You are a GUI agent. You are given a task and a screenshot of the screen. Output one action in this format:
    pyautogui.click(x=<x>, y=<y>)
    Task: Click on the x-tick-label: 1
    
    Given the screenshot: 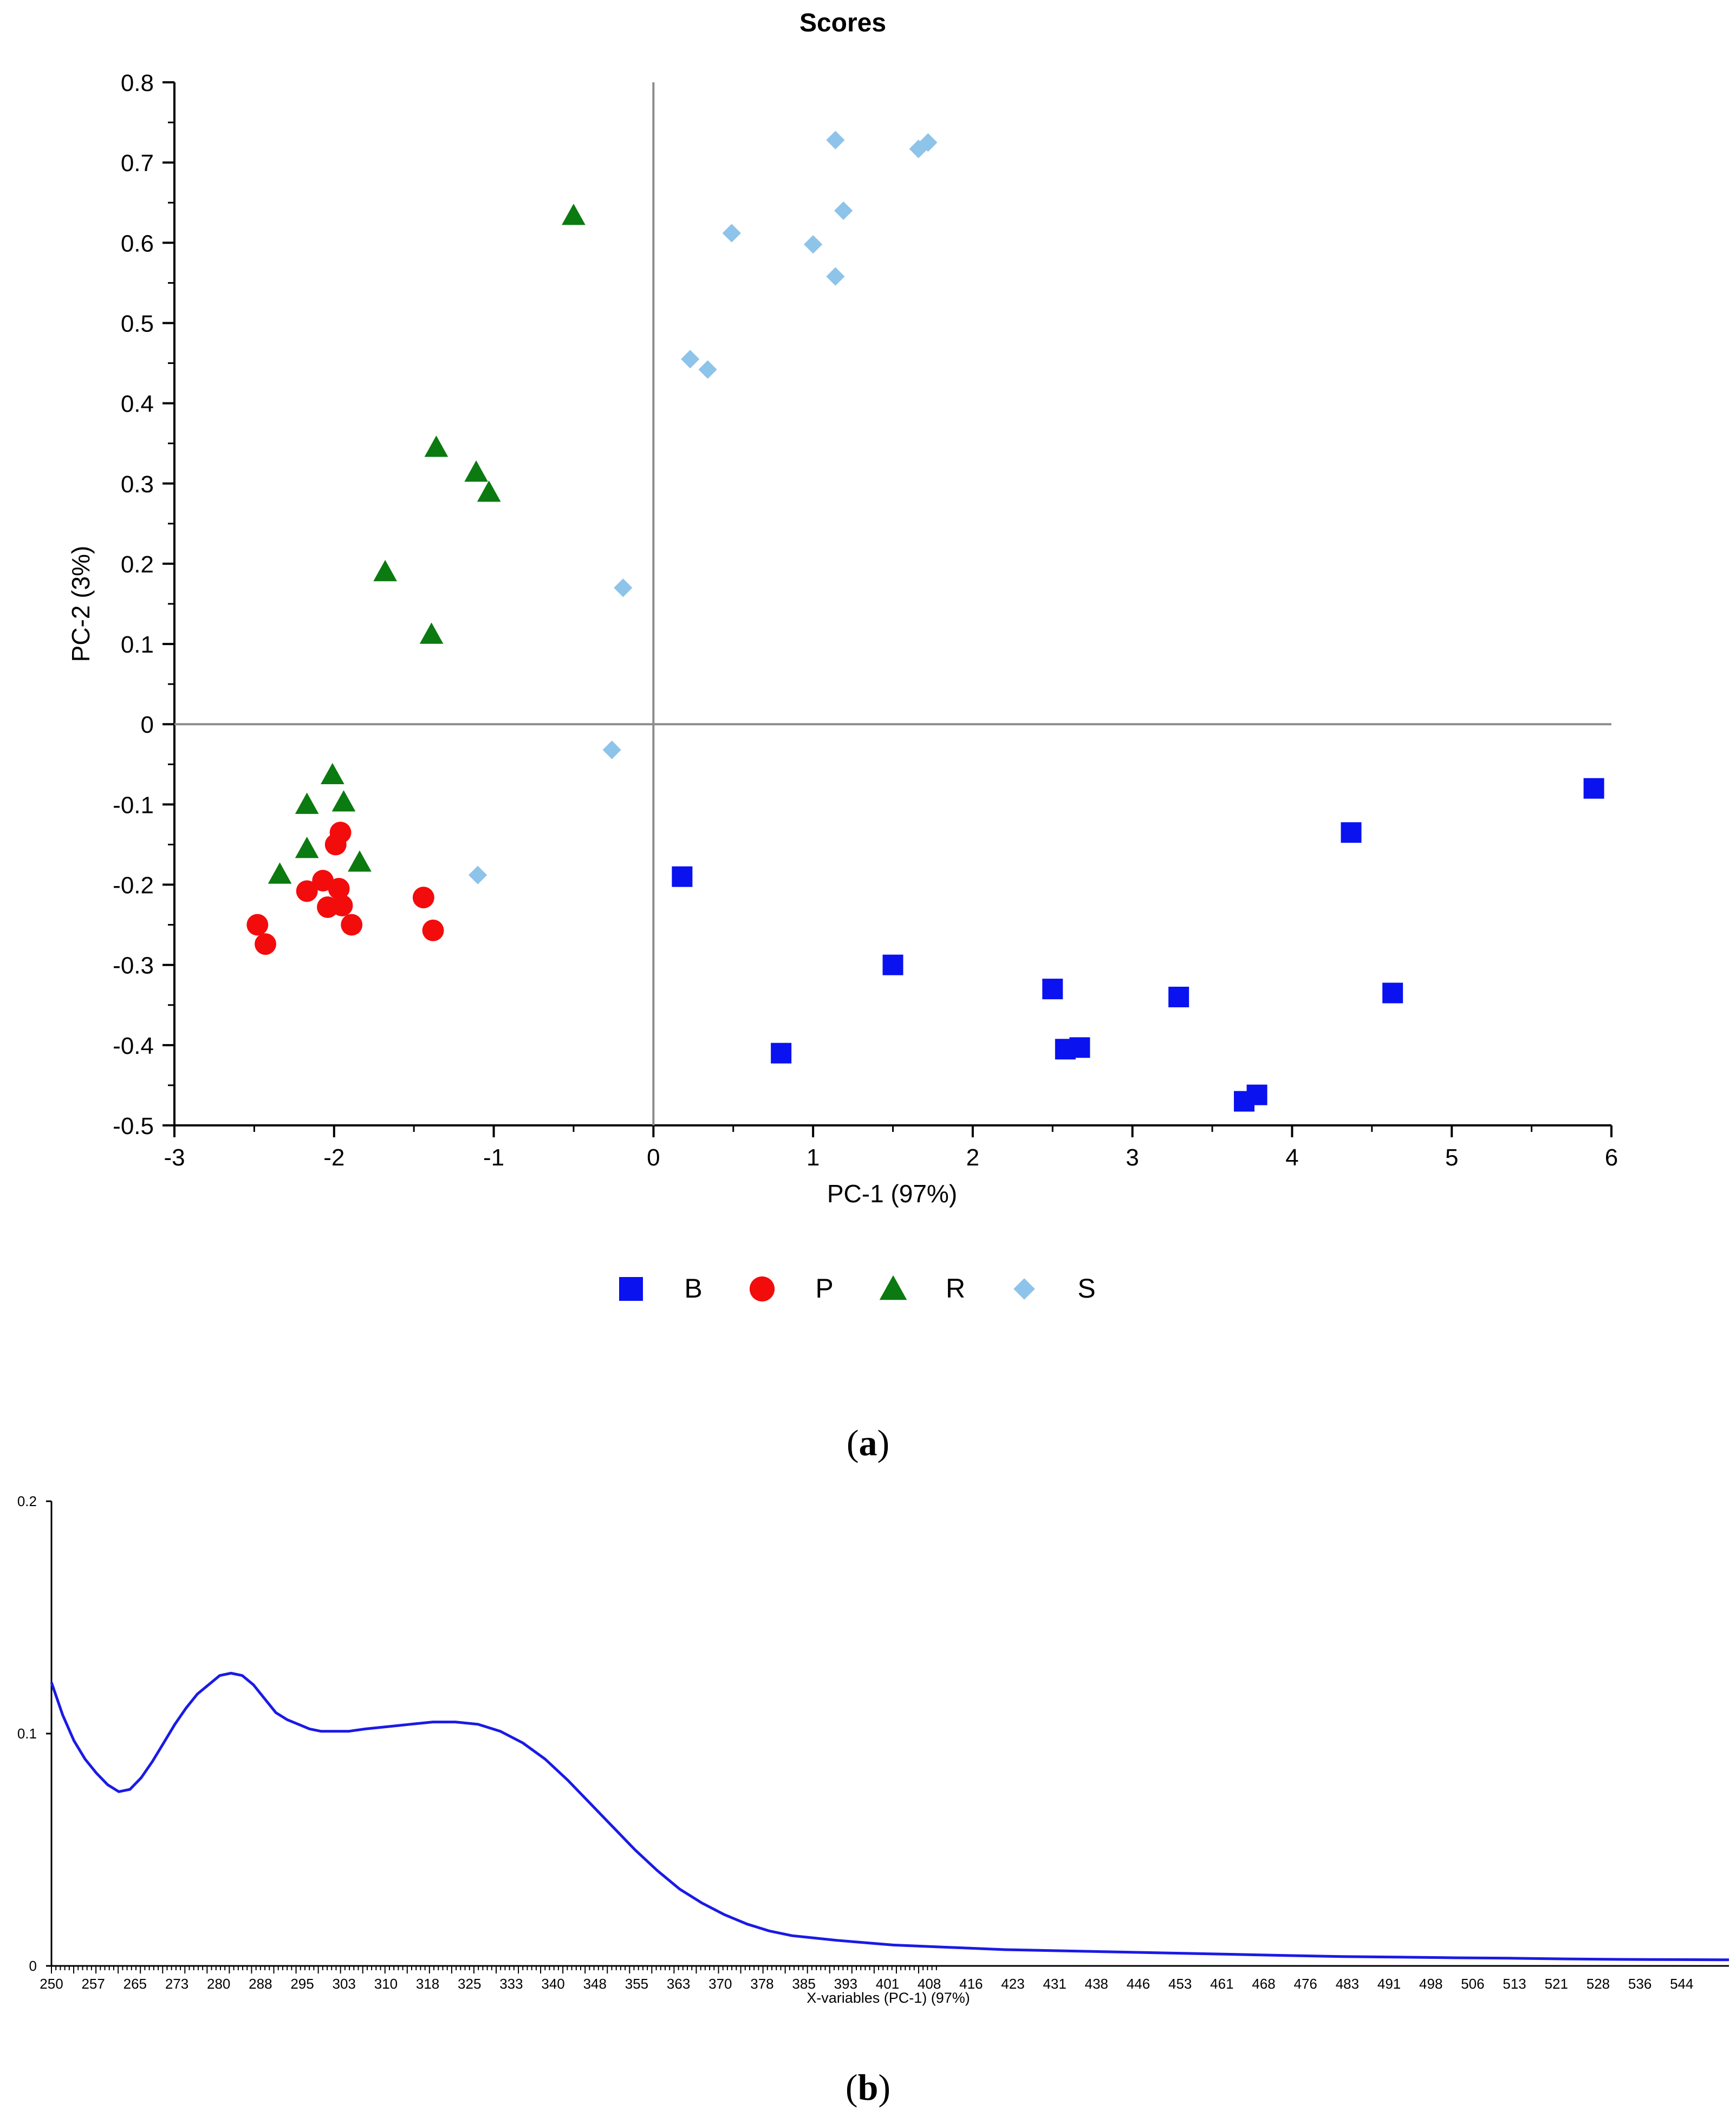 What is the action you would take?
    pyautogui.click(x=813, y=1157)
    